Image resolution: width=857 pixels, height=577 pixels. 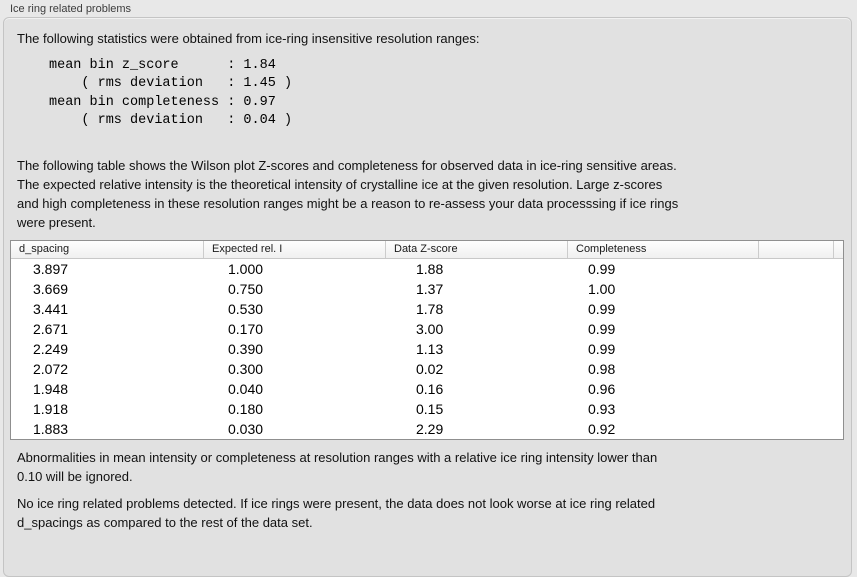 I want to click on table-row: 3.669 0.750 1.37 1.00, so click(x=427, y=289).